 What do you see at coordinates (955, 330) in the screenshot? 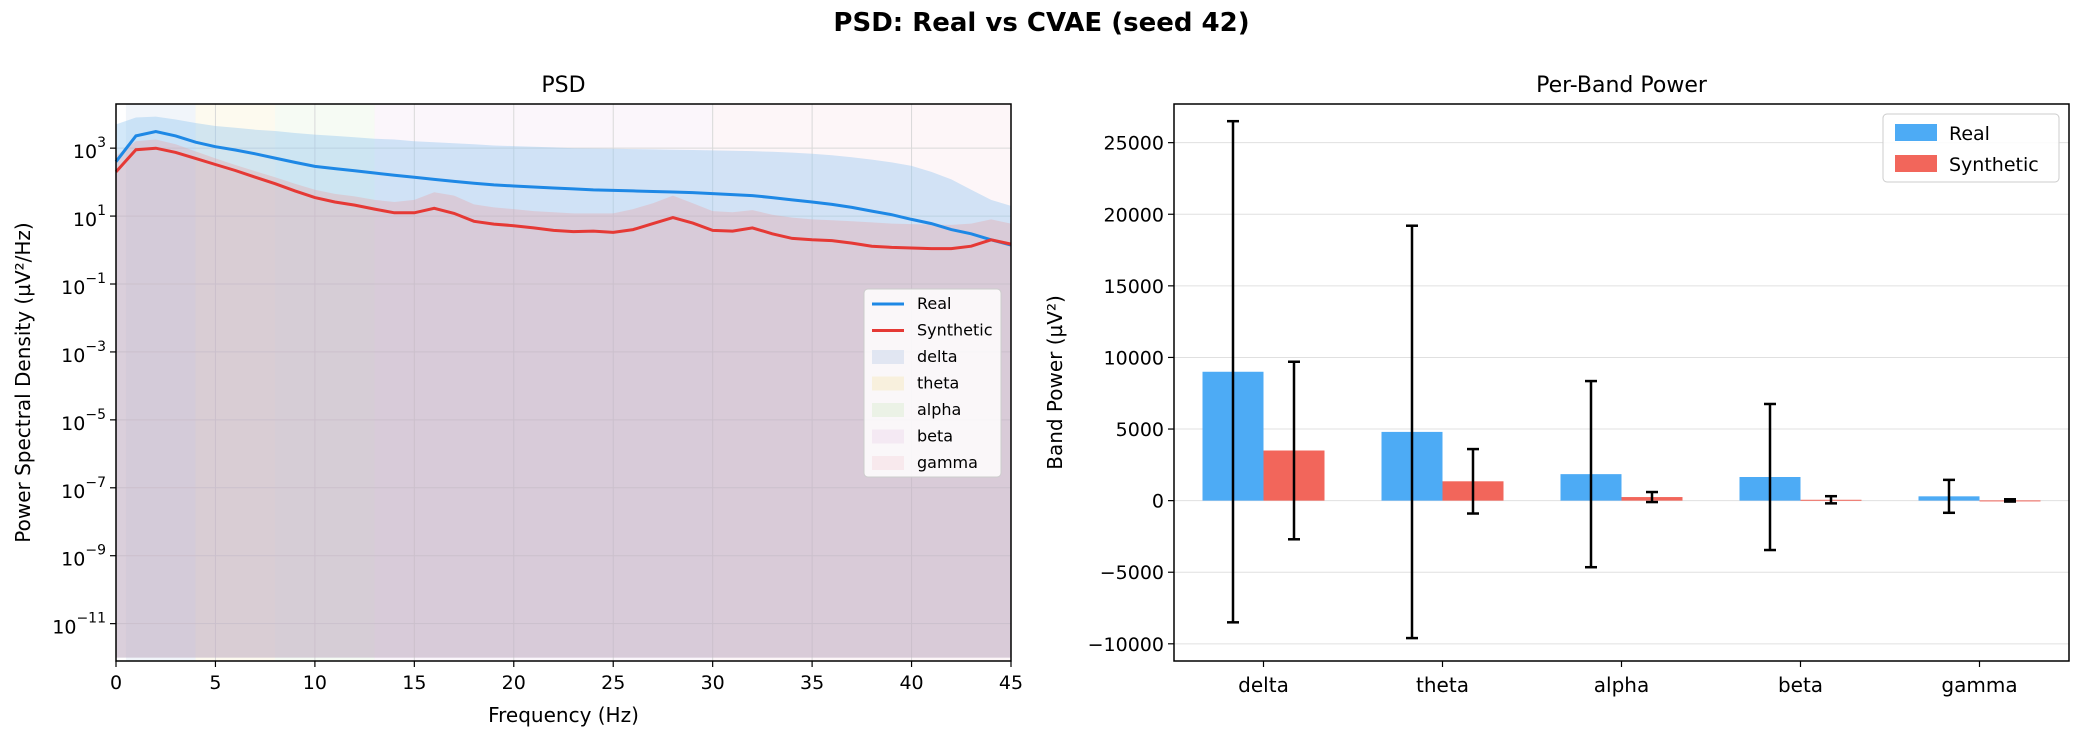
I see `legend-label-synthetic: Synthetic` at bounding box center [955, 330].